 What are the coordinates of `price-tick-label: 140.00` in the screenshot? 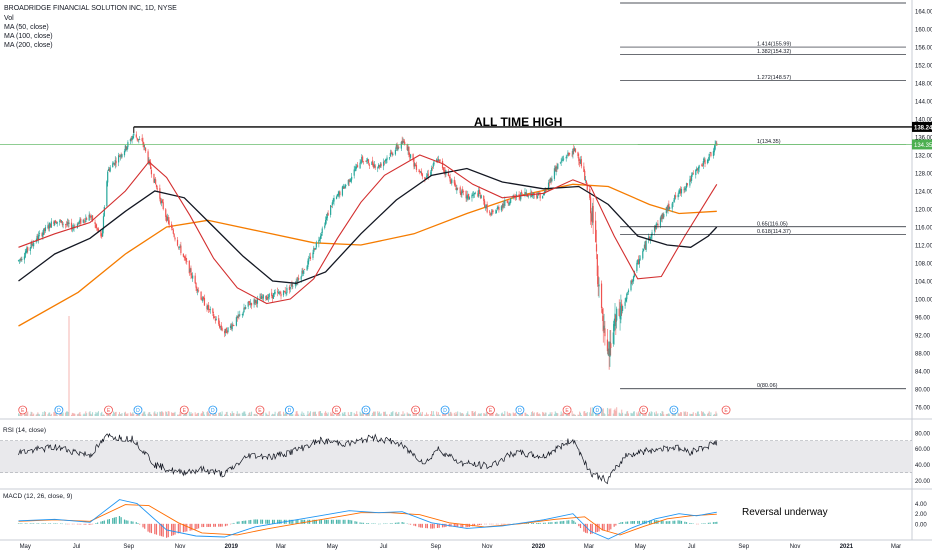 It's located at (923, 121).